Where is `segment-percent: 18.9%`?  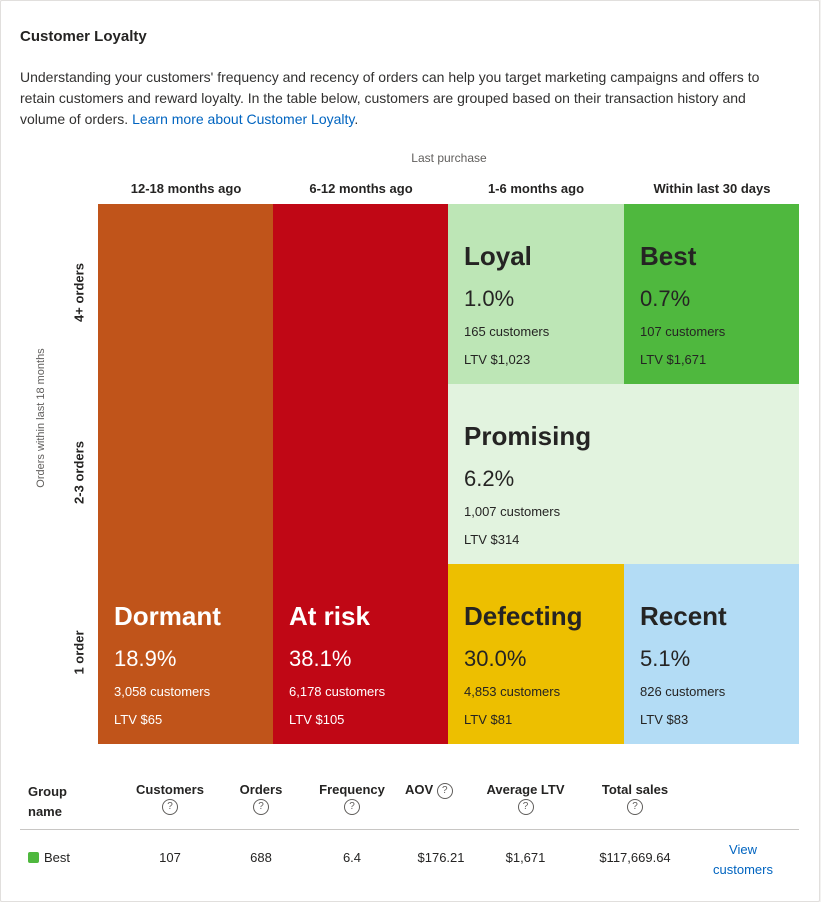
segment-percent: 18.9% is located at coordinates (145, 658).